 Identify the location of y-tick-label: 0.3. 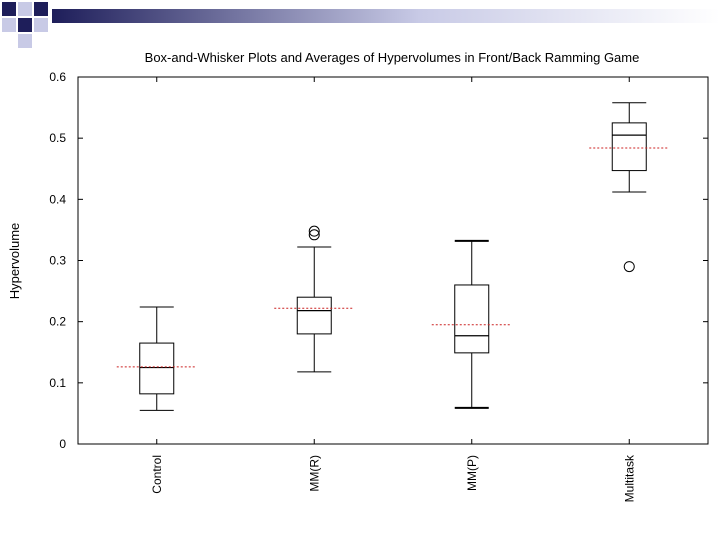
(57, 261).